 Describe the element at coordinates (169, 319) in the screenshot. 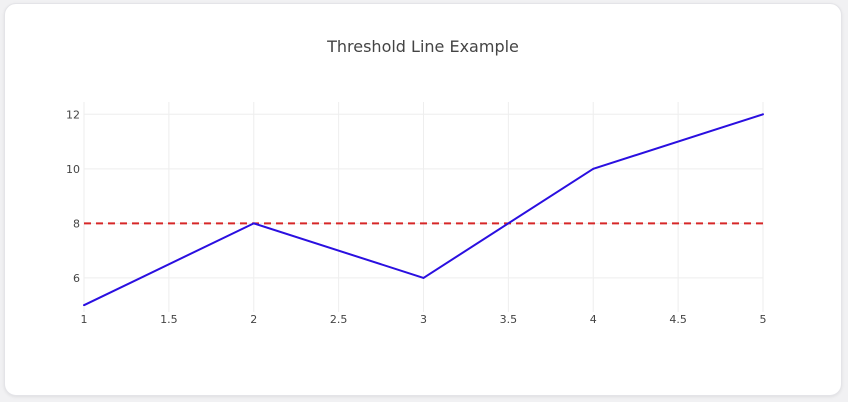

I see `x-tick-label: 1.5` at that location.